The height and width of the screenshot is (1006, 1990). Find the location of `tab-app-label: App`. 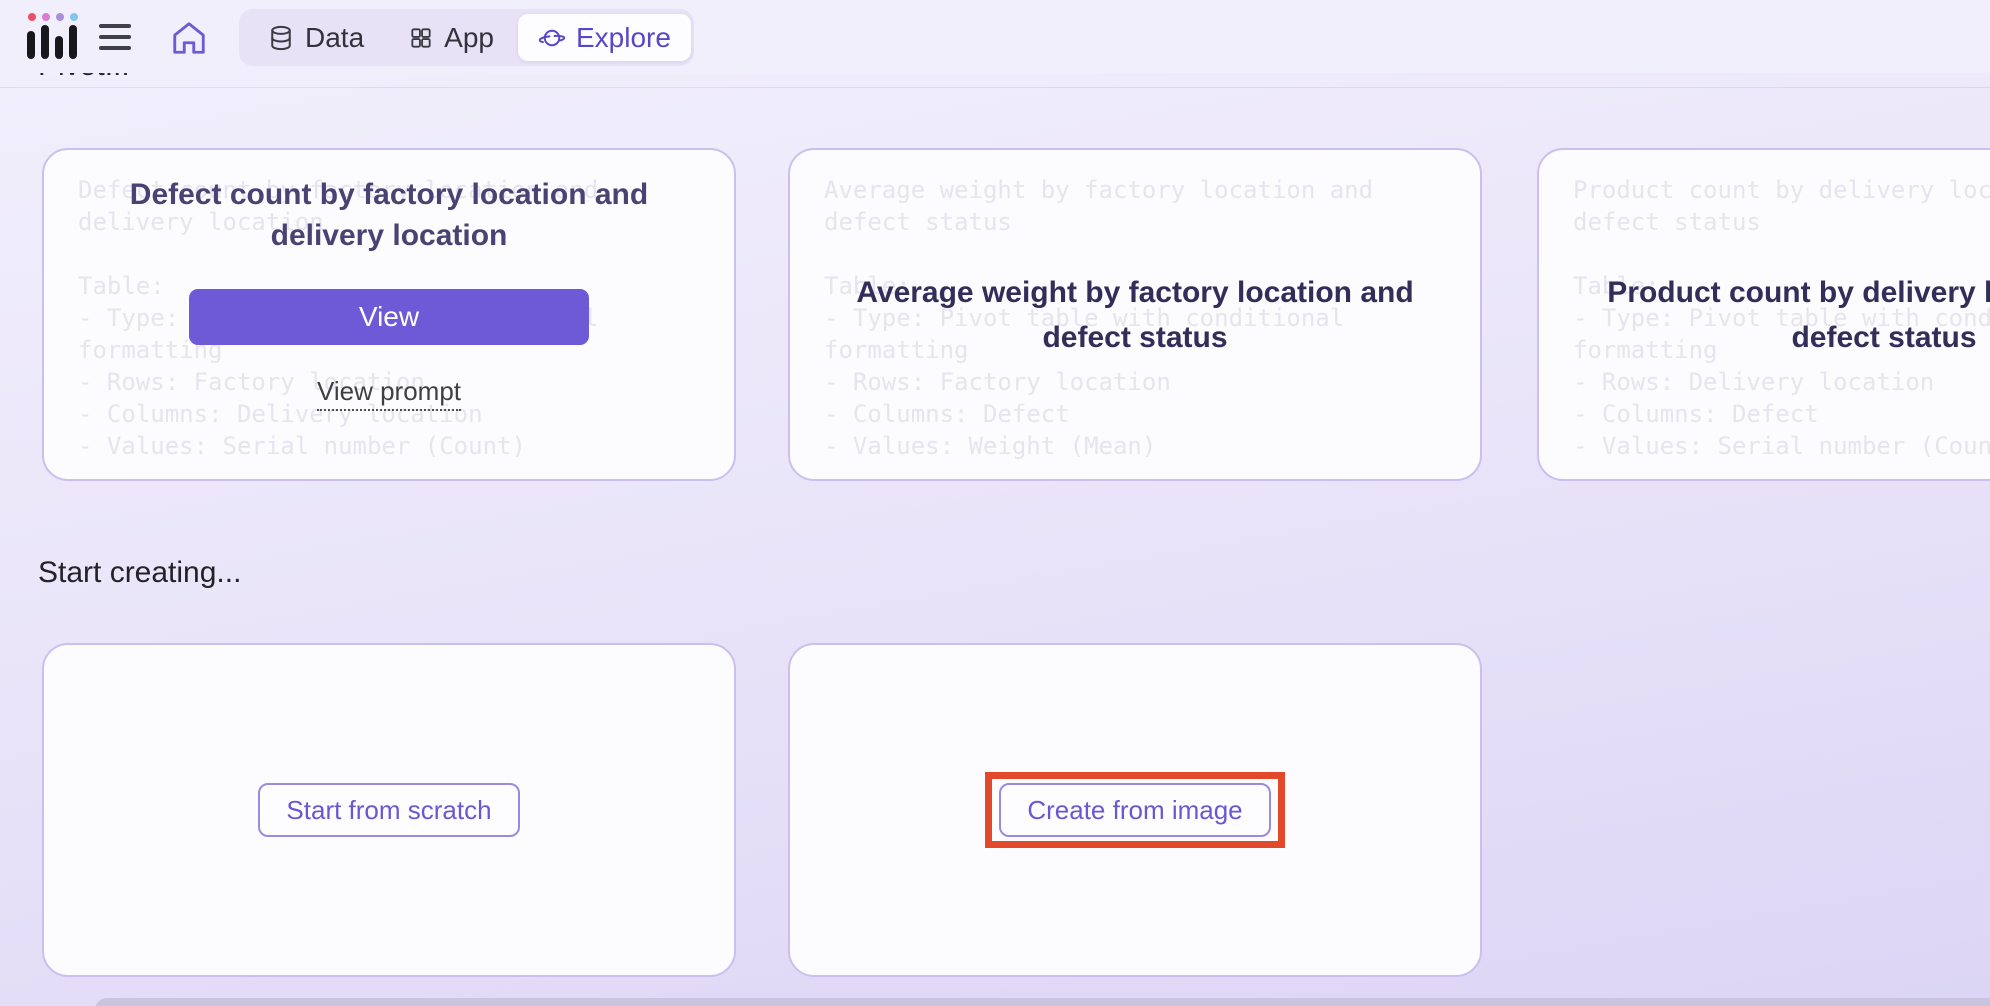

tab-app-label: App is located at coordinates (469, 37).